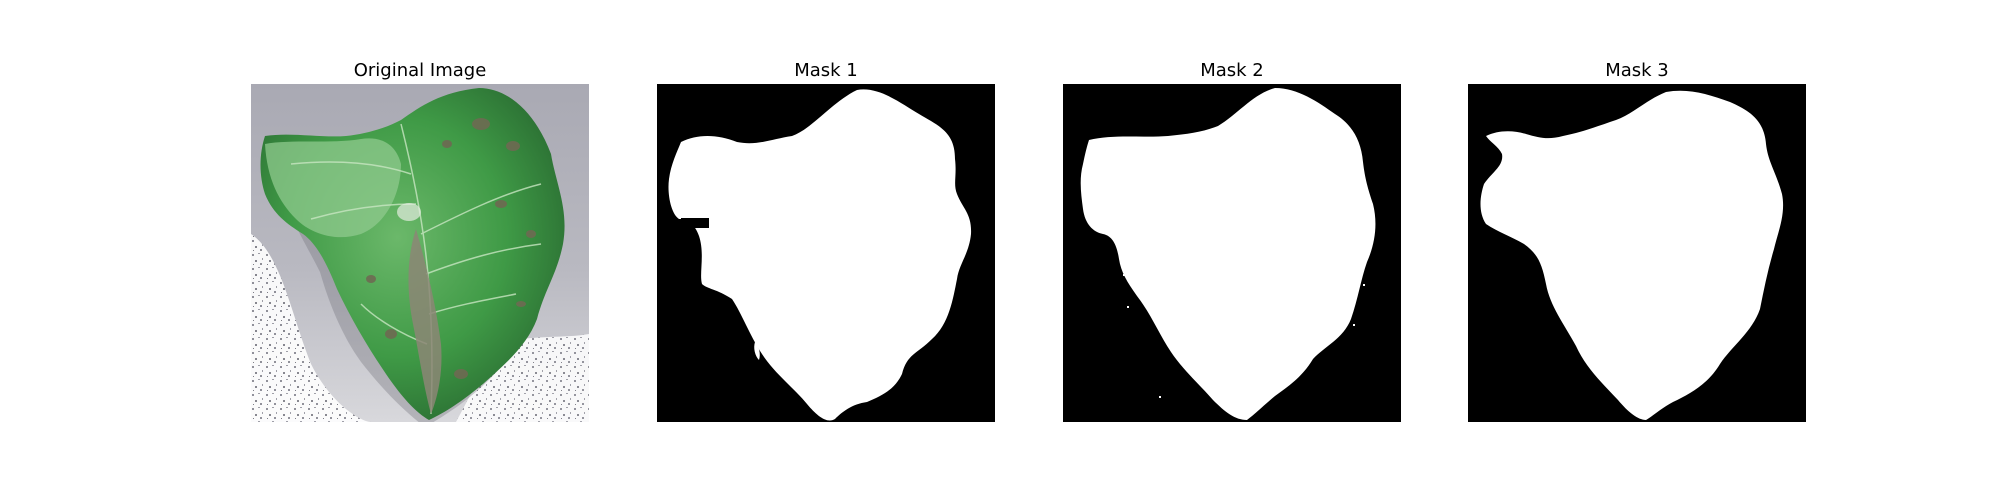  Describe the element at coordinates (1637, 70) in the screenshot. I see `panel-title: Mask 3` at that location.